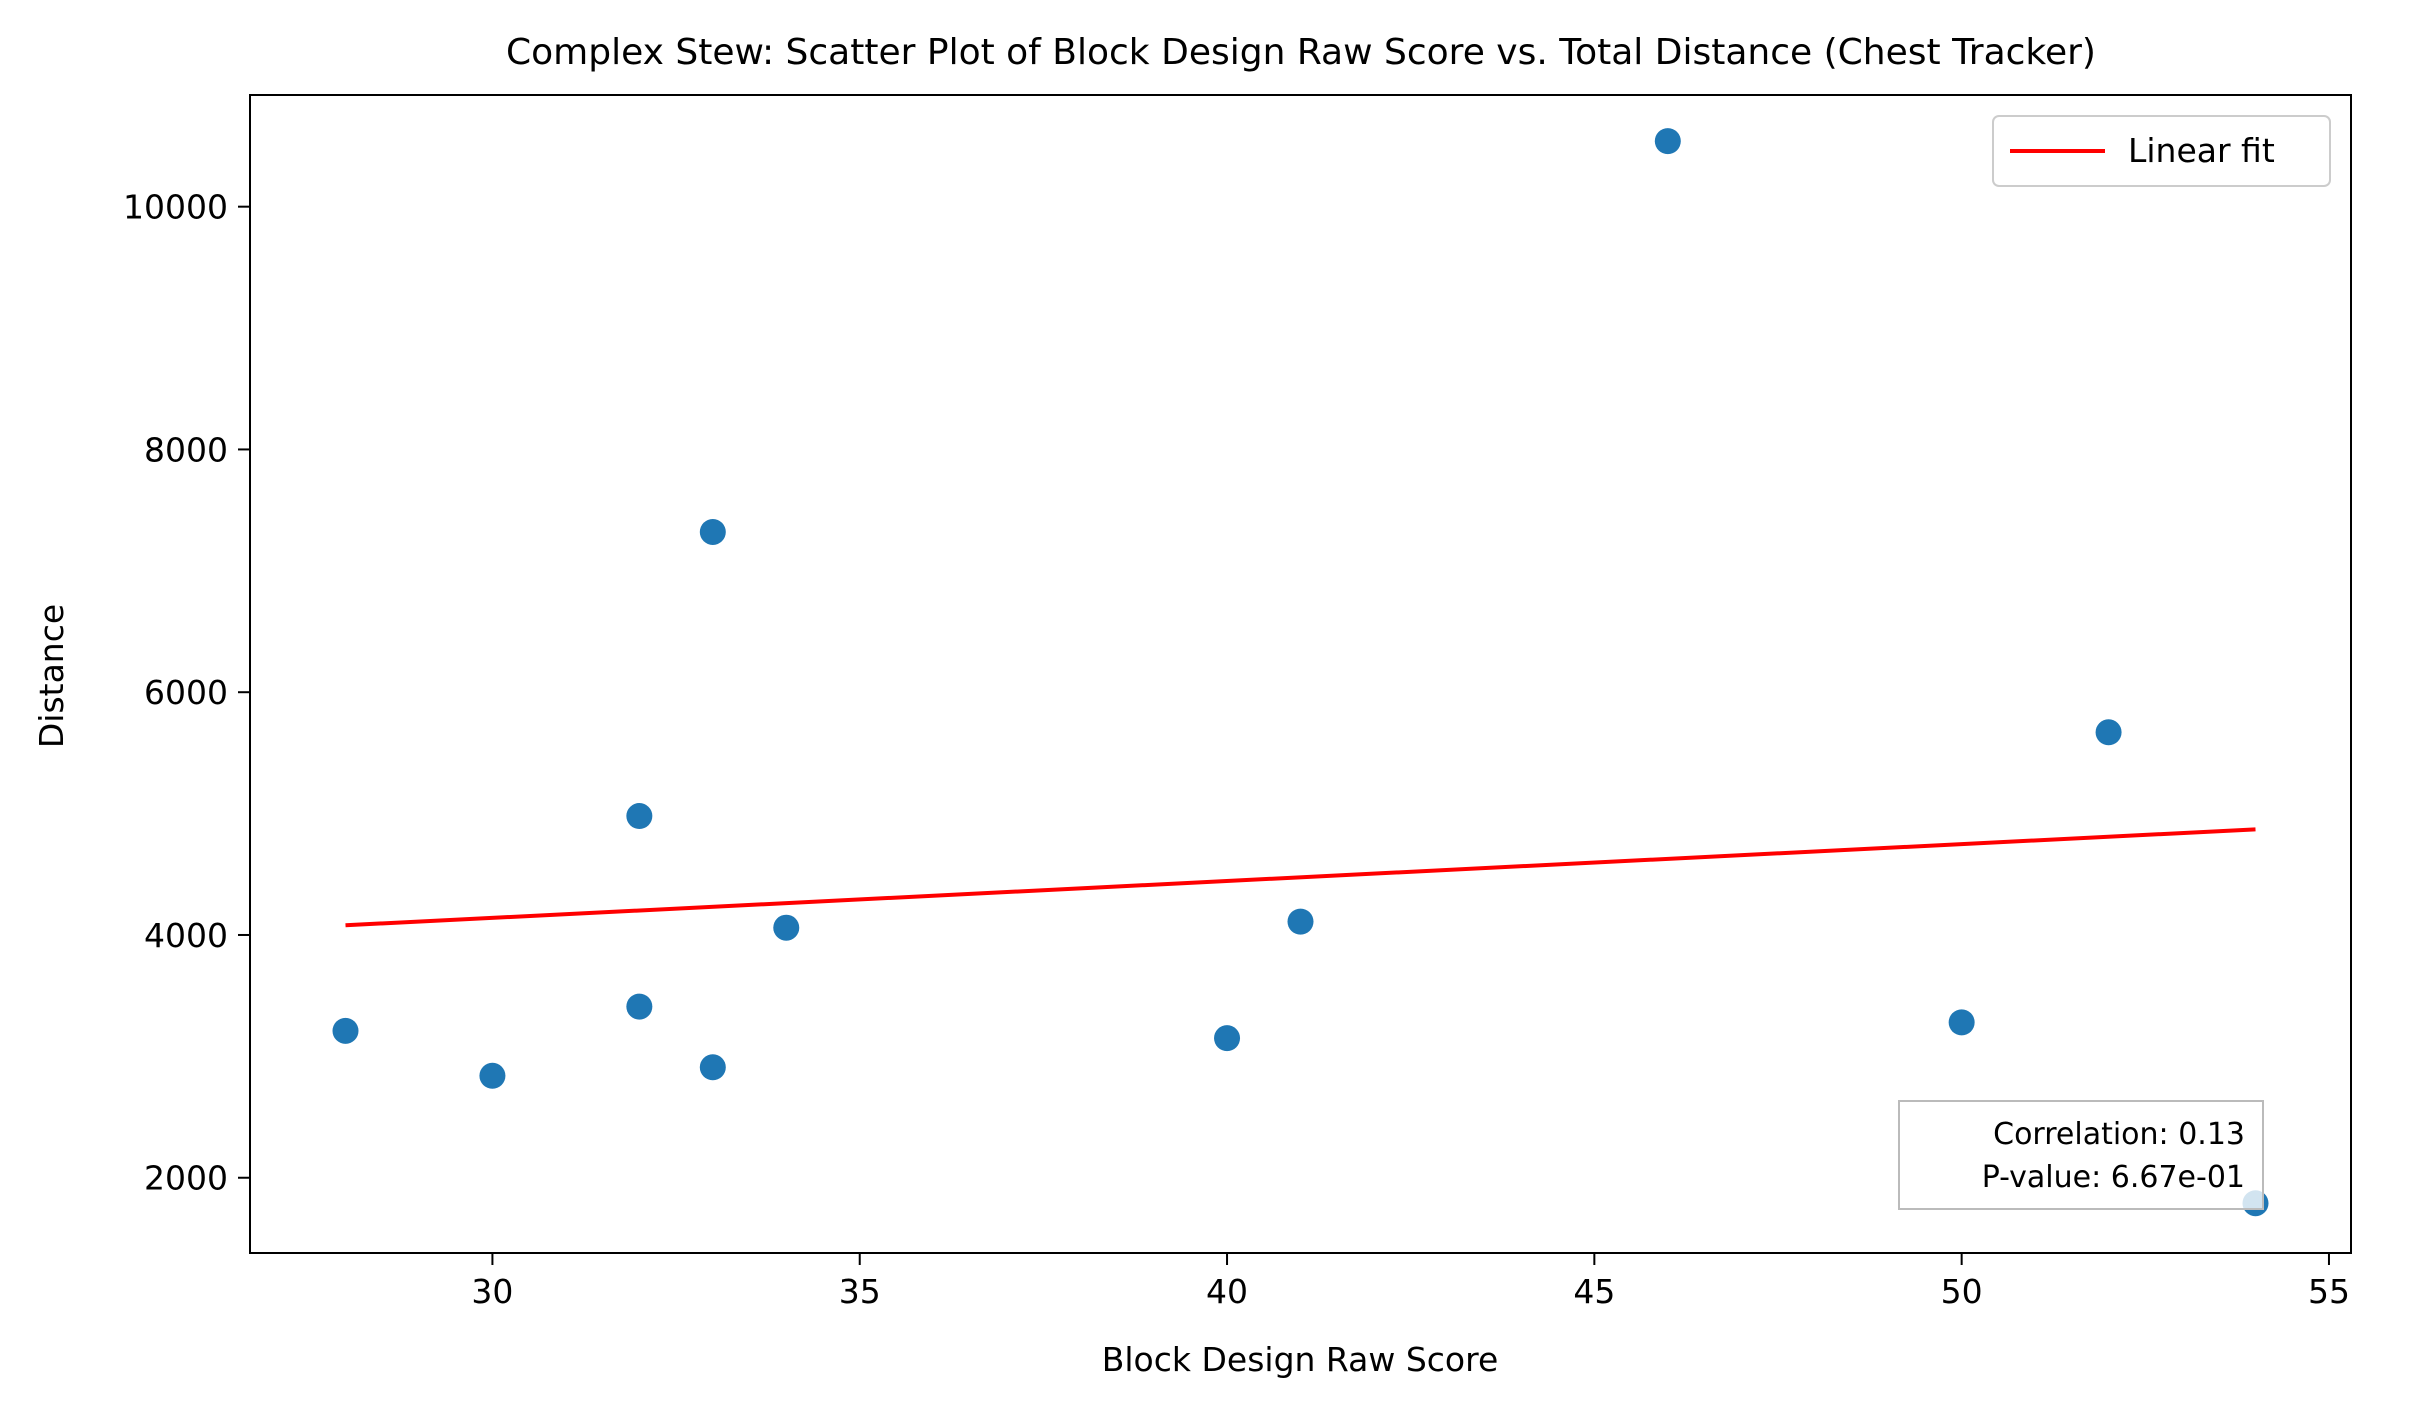 Image resolution: width=2429 pixels, height=1403 pixels. Describe the element at coordinates (2119, 1134) in the screenshot. I see `stats-correlation: Correlation: 0.13` at that location.